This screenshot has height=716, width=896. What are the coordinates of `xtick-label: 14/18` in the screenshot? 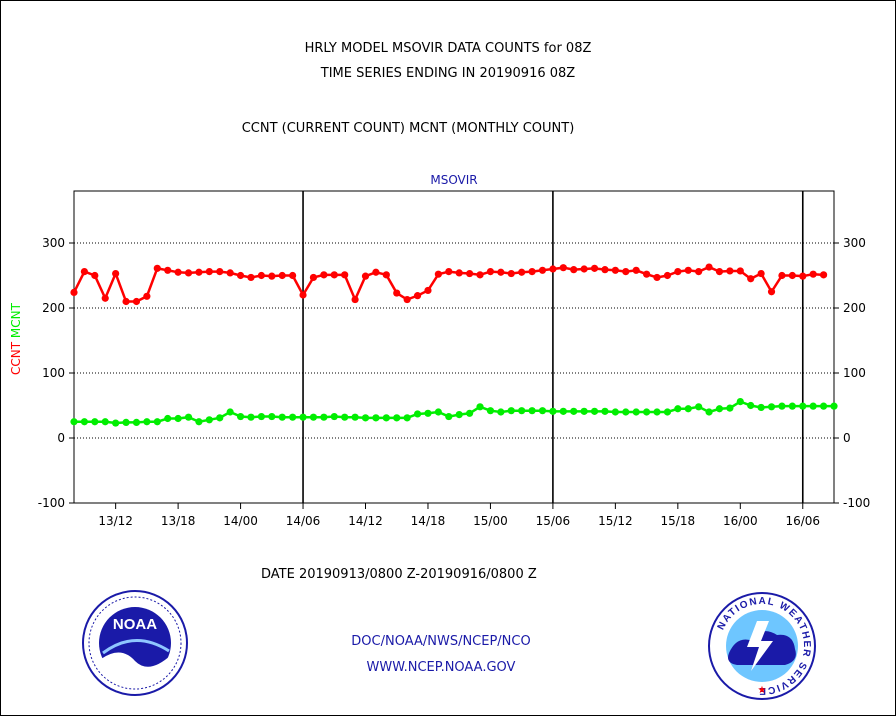 It's located at (428, 521).